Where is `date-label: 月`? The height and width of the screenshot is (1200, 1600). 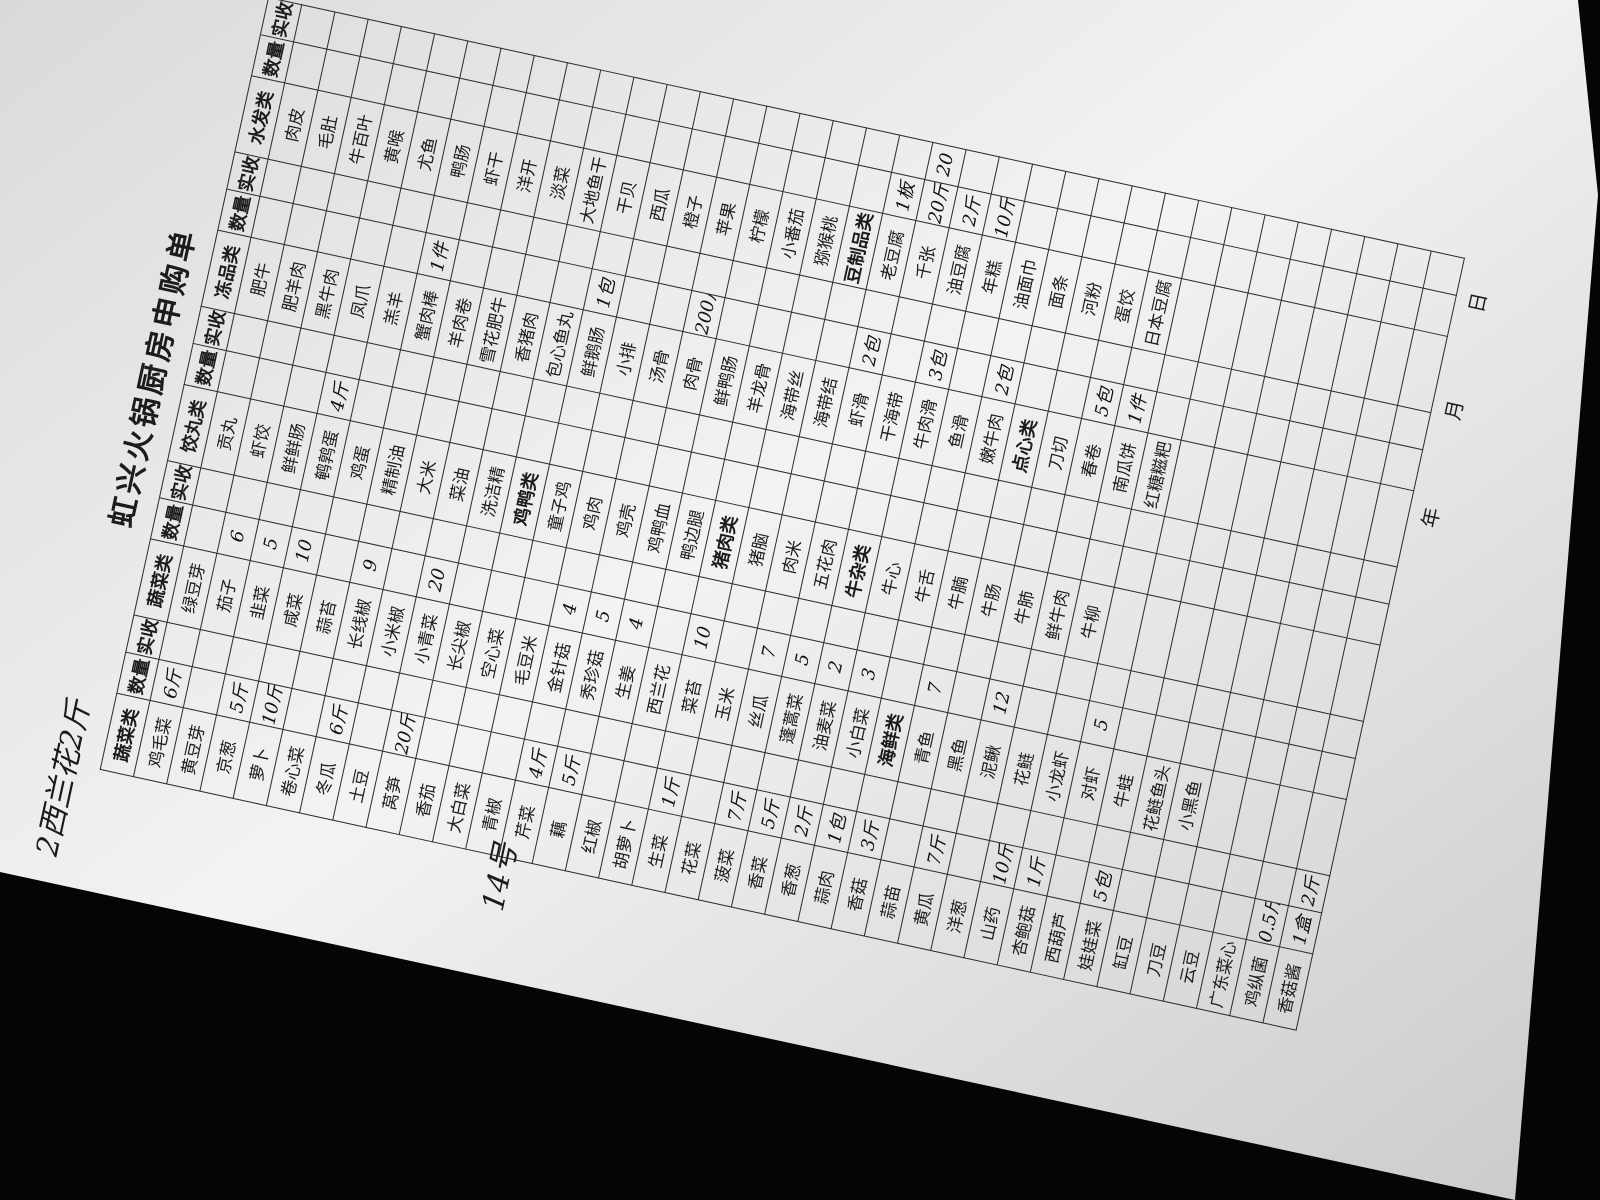 date-label: 月 is located at coordinates (1453, 410).